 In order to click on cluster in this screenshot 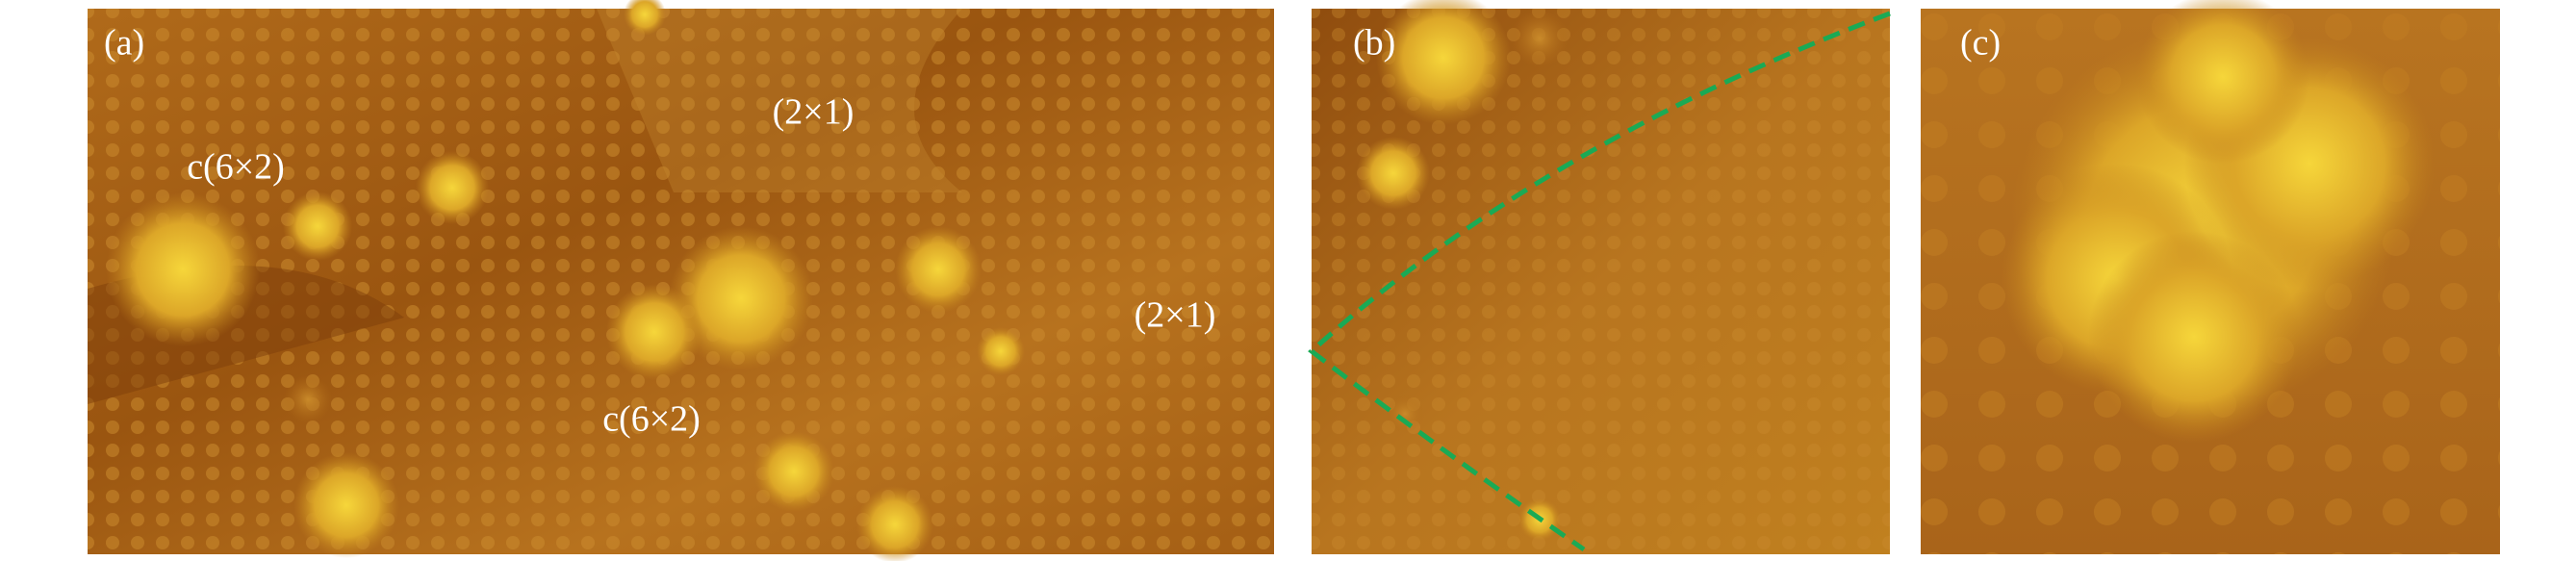, I will do `click(2218, 222)`.